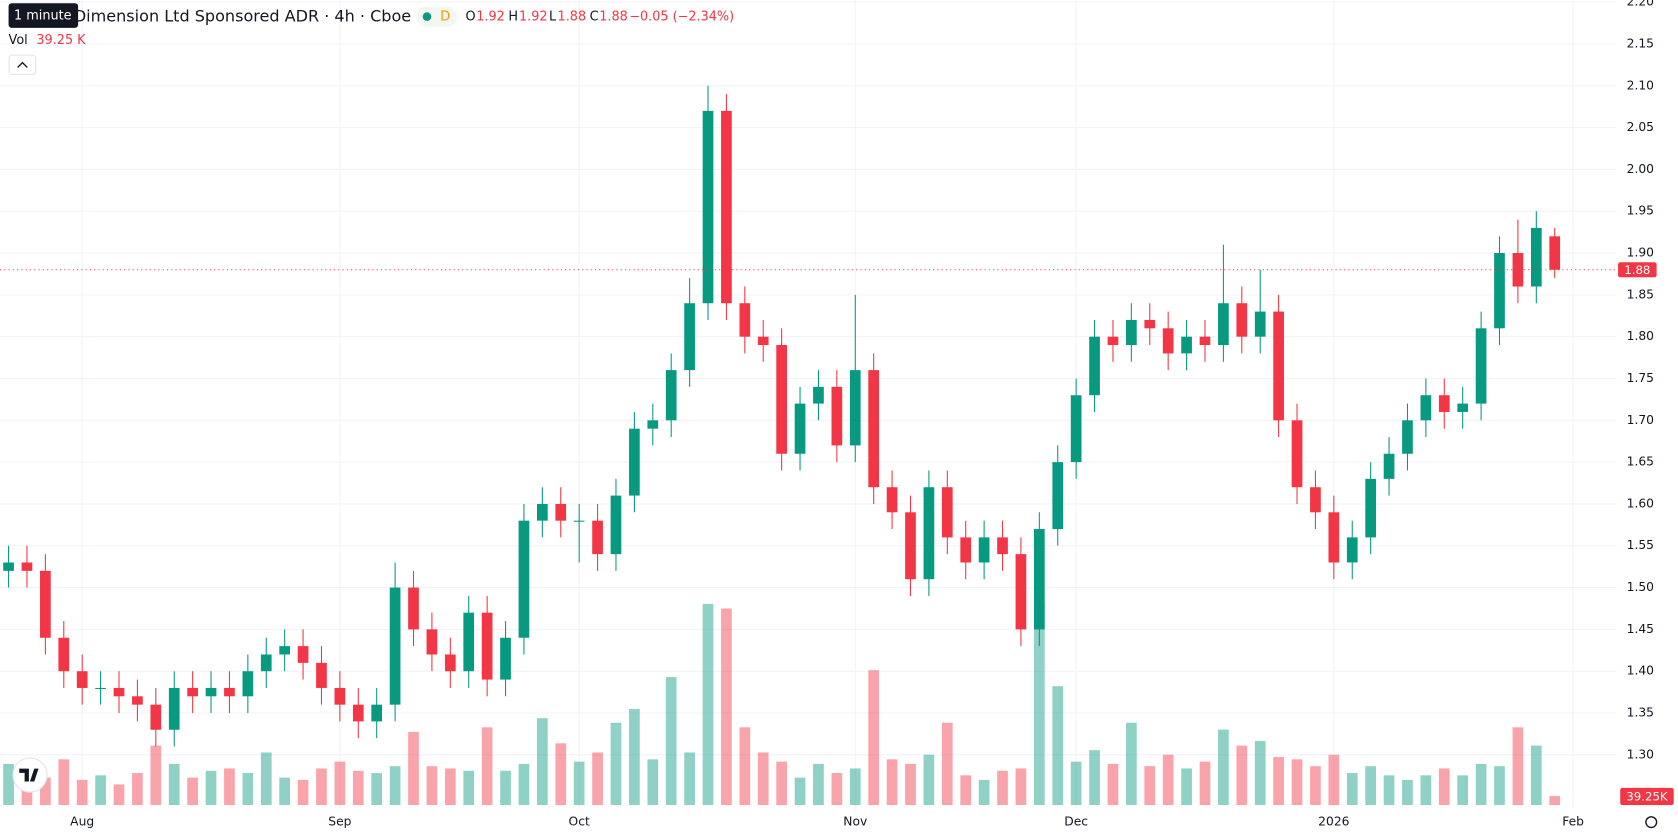 This screenshot has width=1678, height=835. Describe the element at coordinates (613, 17) in the screenshot. I see `legend-c-value: 1.88` at that location.